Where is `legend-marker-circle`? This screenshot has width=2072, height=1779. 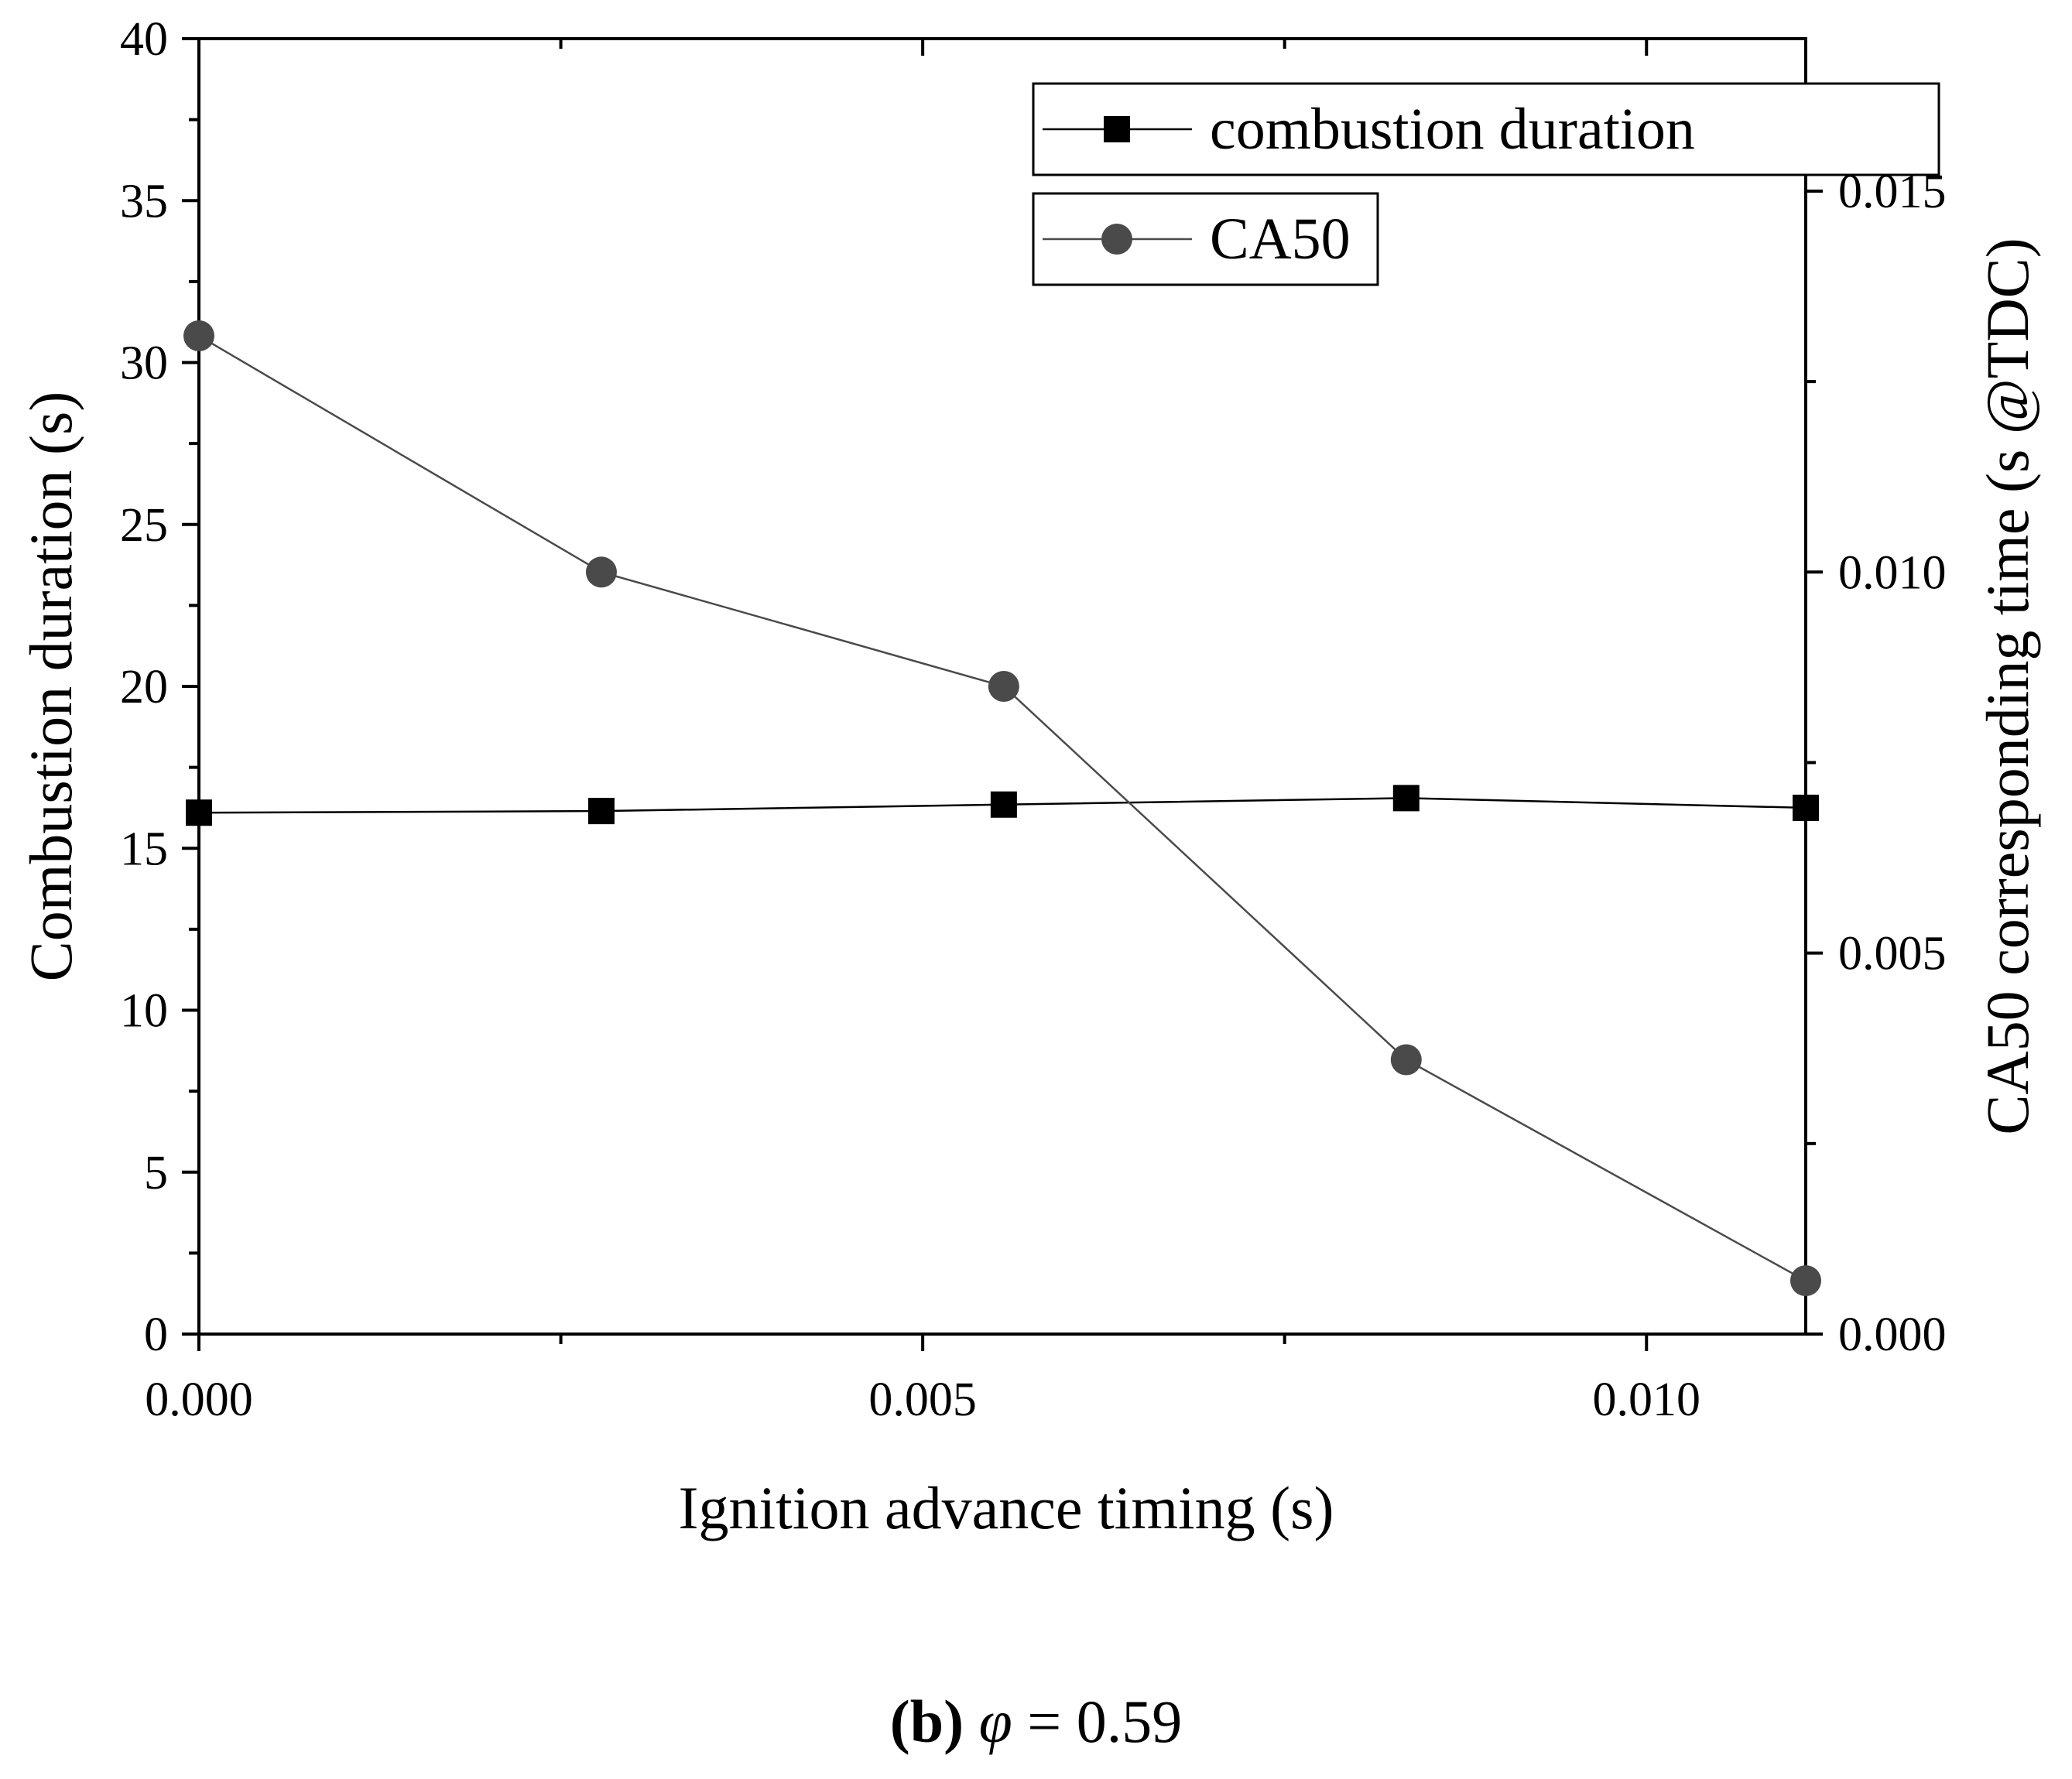
legend-marker-circle is located at coordinates (1117, 239).